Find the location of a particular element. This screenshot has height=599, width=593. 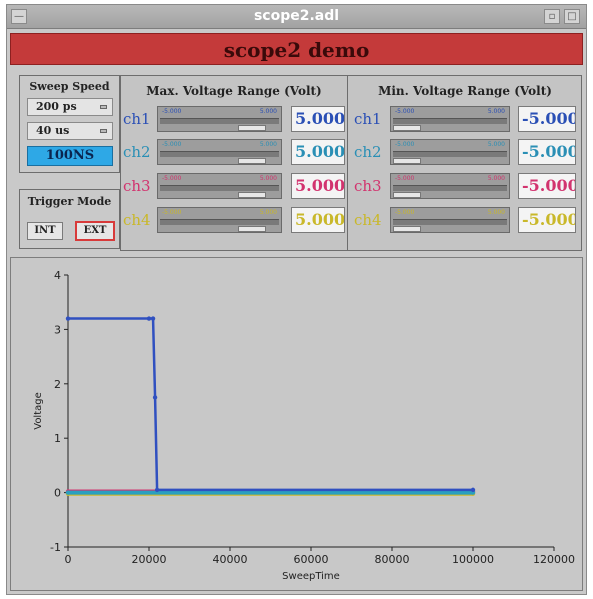

sweep-speed-panel: Sweep Speed 200 ps 40 us 100NS is located at coordinates (69, 124).